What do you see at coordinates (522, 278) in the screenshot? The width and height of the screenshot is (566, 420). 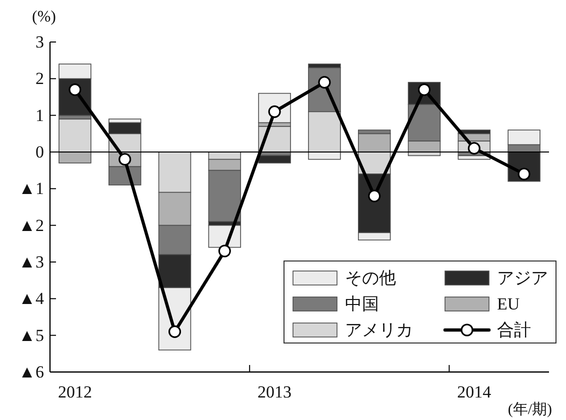 I see `legend-label: アジア` at bounding box center [522, 278].